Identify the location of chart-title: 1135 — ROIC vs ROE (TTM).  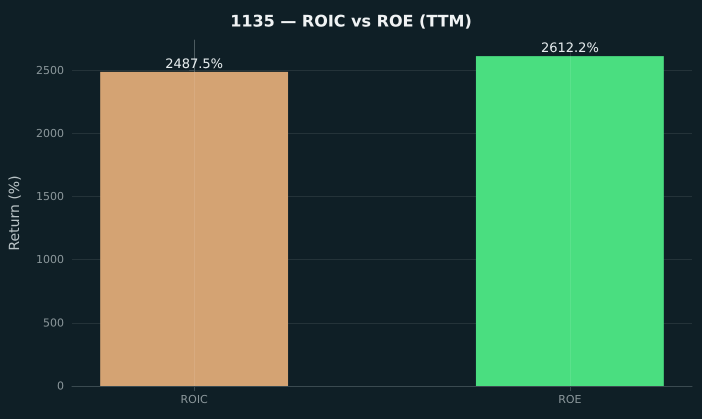
(351, 21).